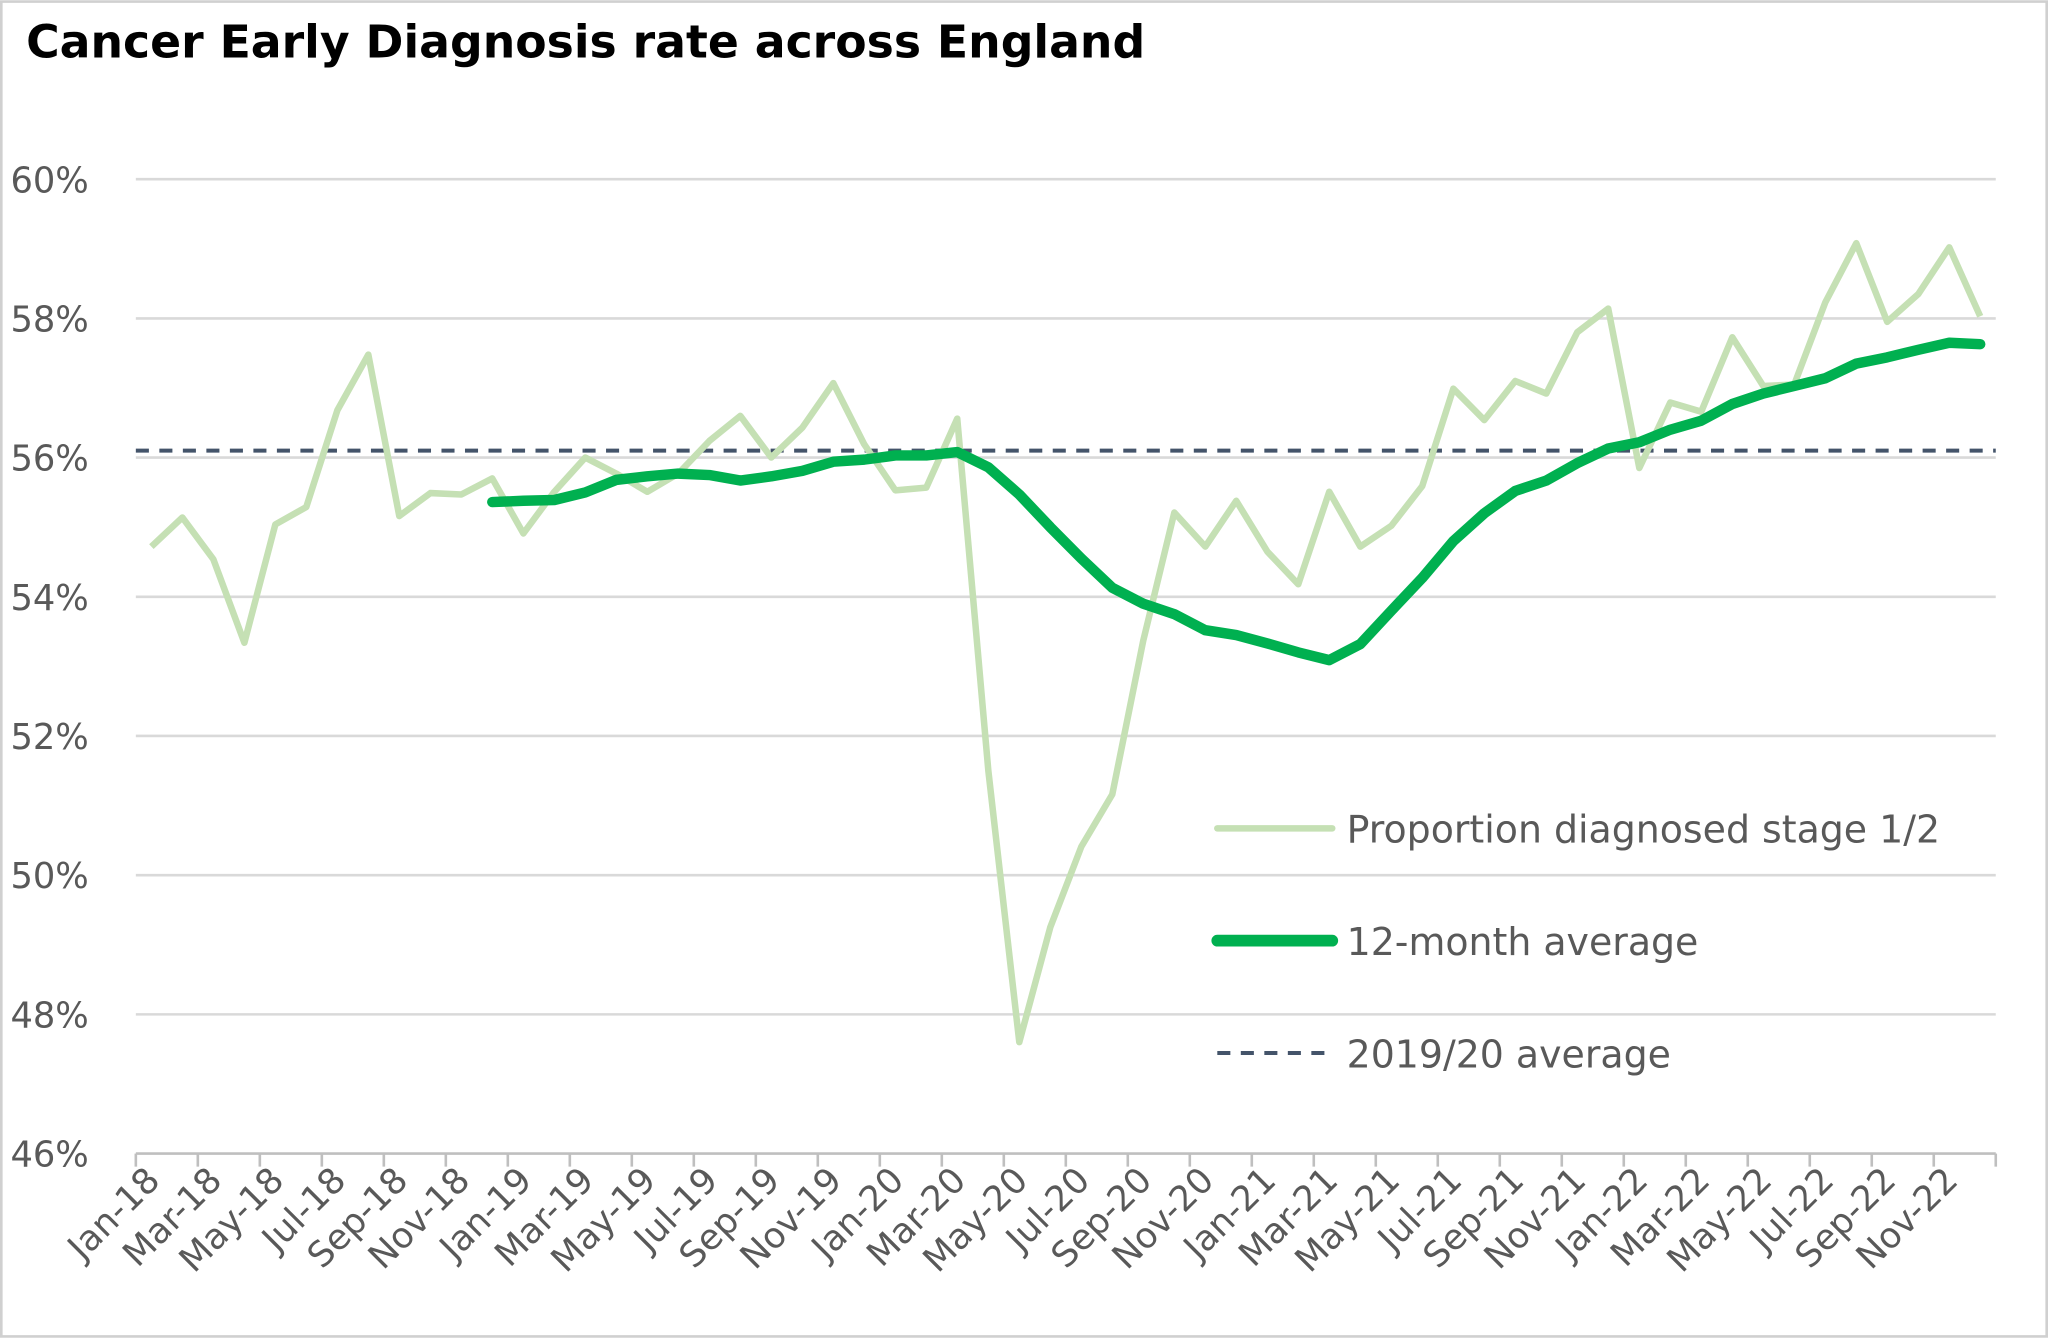 The width and height of the screenshot is (2048, 1338). I want to click on y-tick-label: 60%, so click(49, 180).